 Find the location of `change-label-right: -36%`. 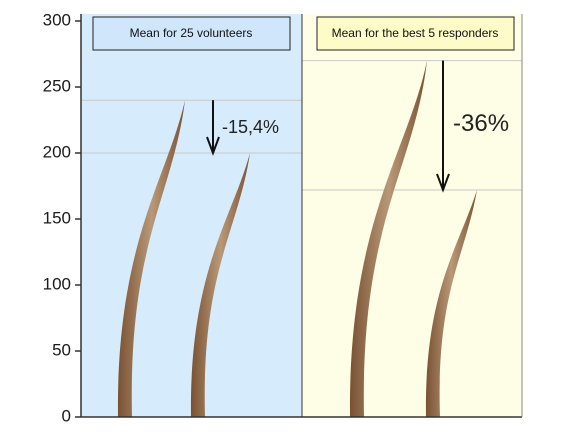

change-label-right: -36% is located at coordinates (481, 123).